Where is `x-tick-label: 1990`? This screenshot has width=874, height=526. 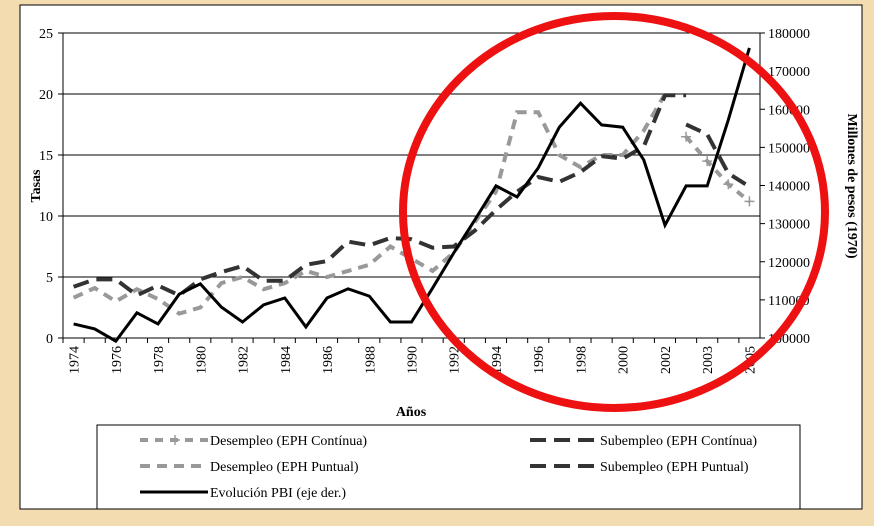 x-tick-label: 1990 is located at coordinates (413, 360).